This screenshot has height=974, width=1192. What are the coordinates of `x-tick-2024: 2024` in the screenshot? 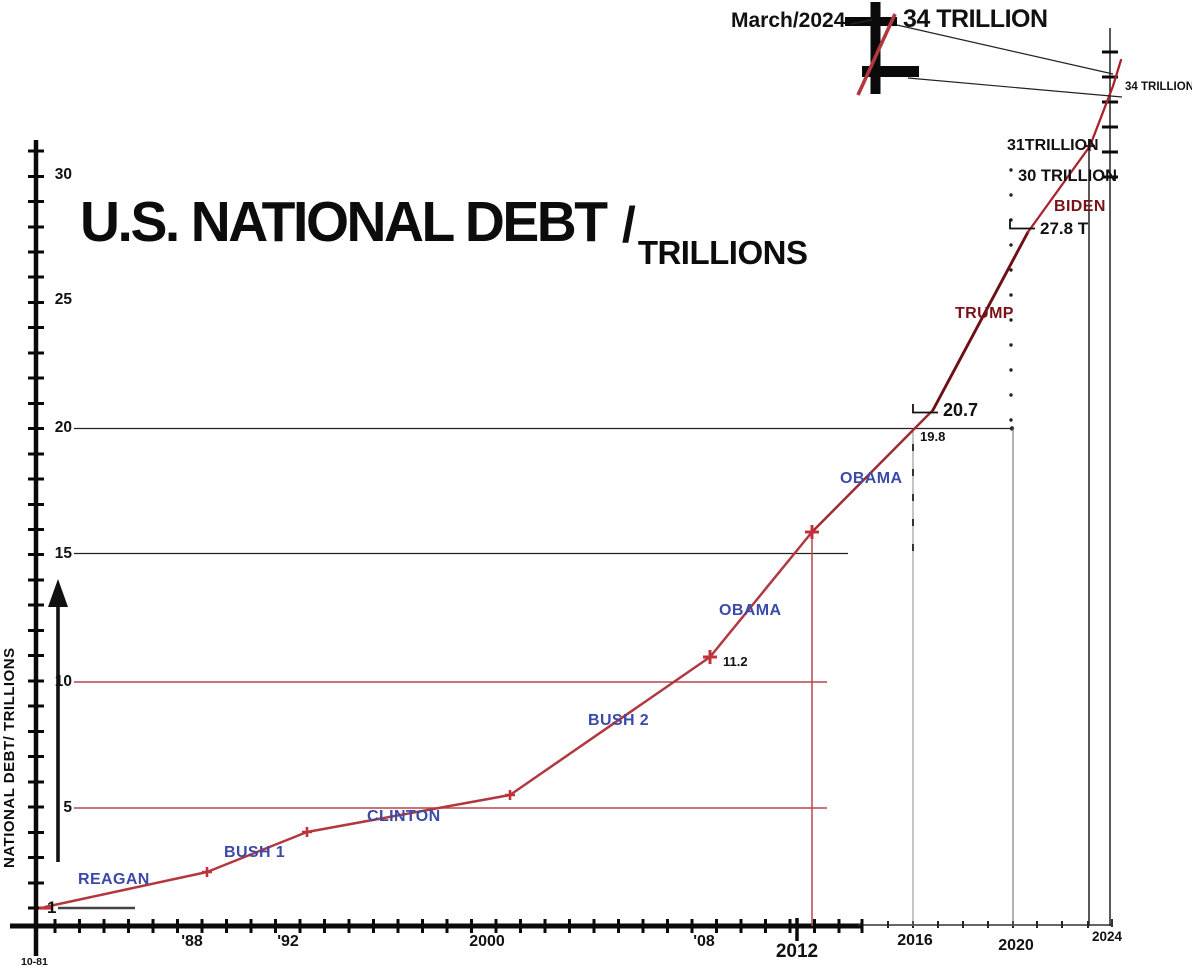 It's located at (1107, 936).